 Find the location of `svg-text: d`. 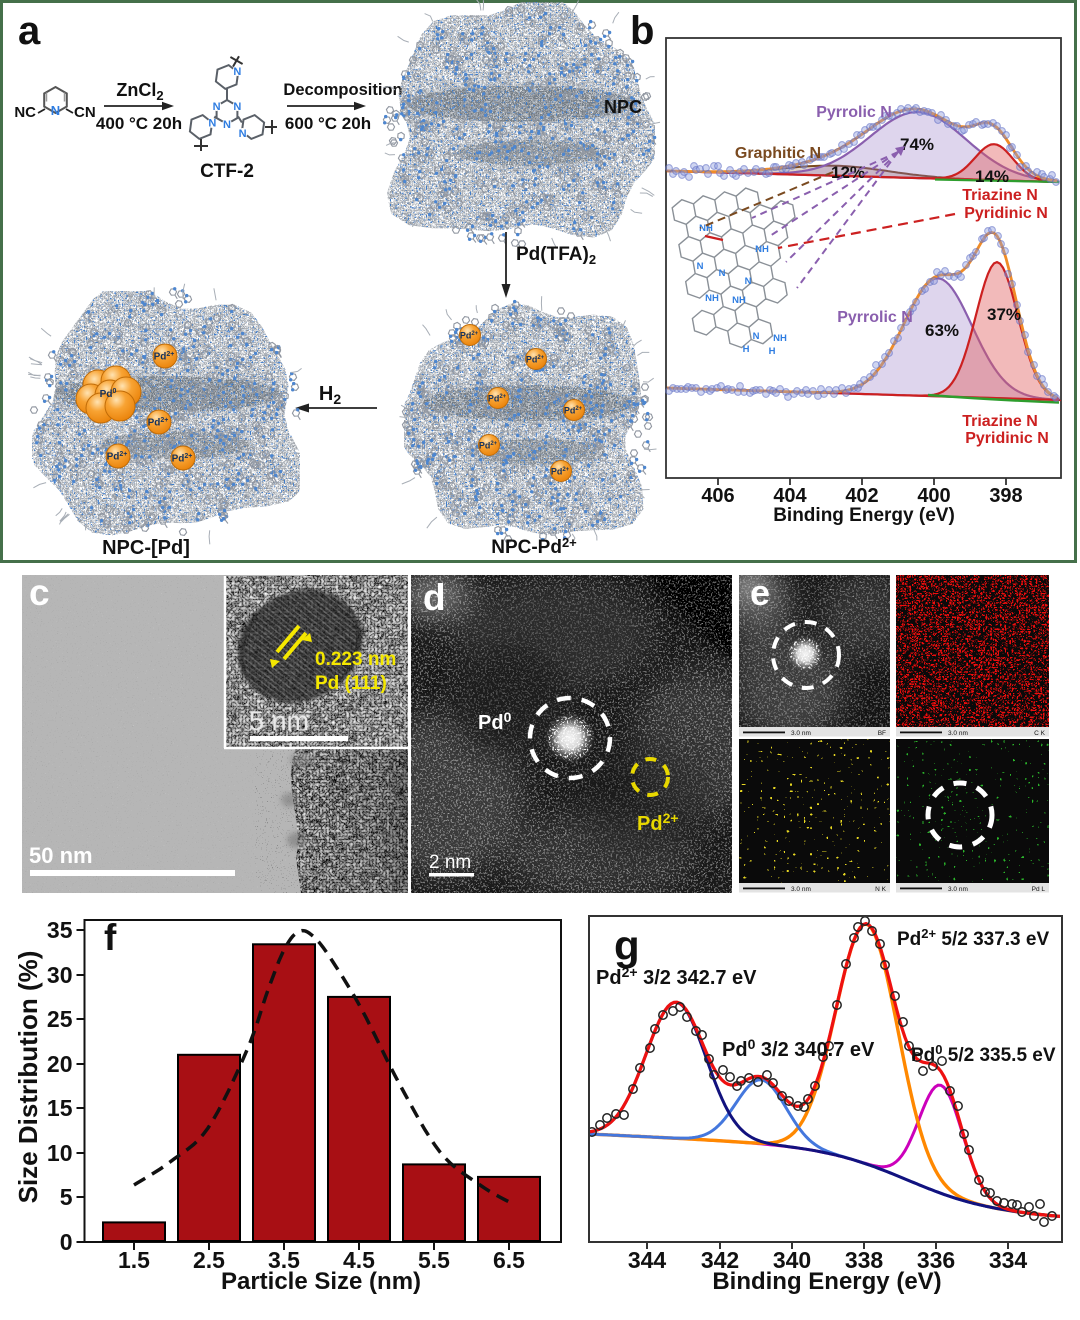

svg-text: d is located at coordinates (434, 597).